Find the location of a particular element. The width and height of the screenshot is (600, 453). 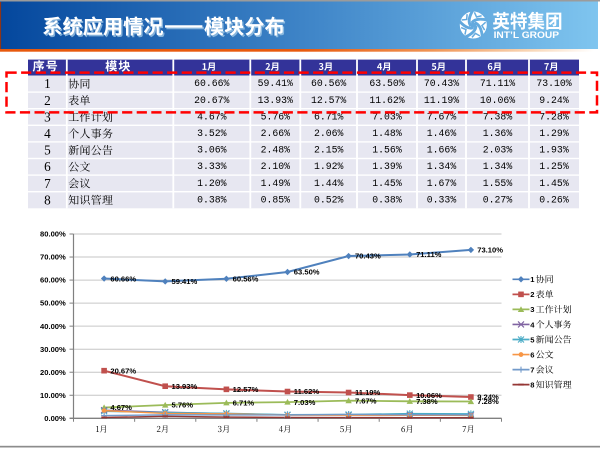

svg-text: 1.29% is located at coordinates (554, 133).